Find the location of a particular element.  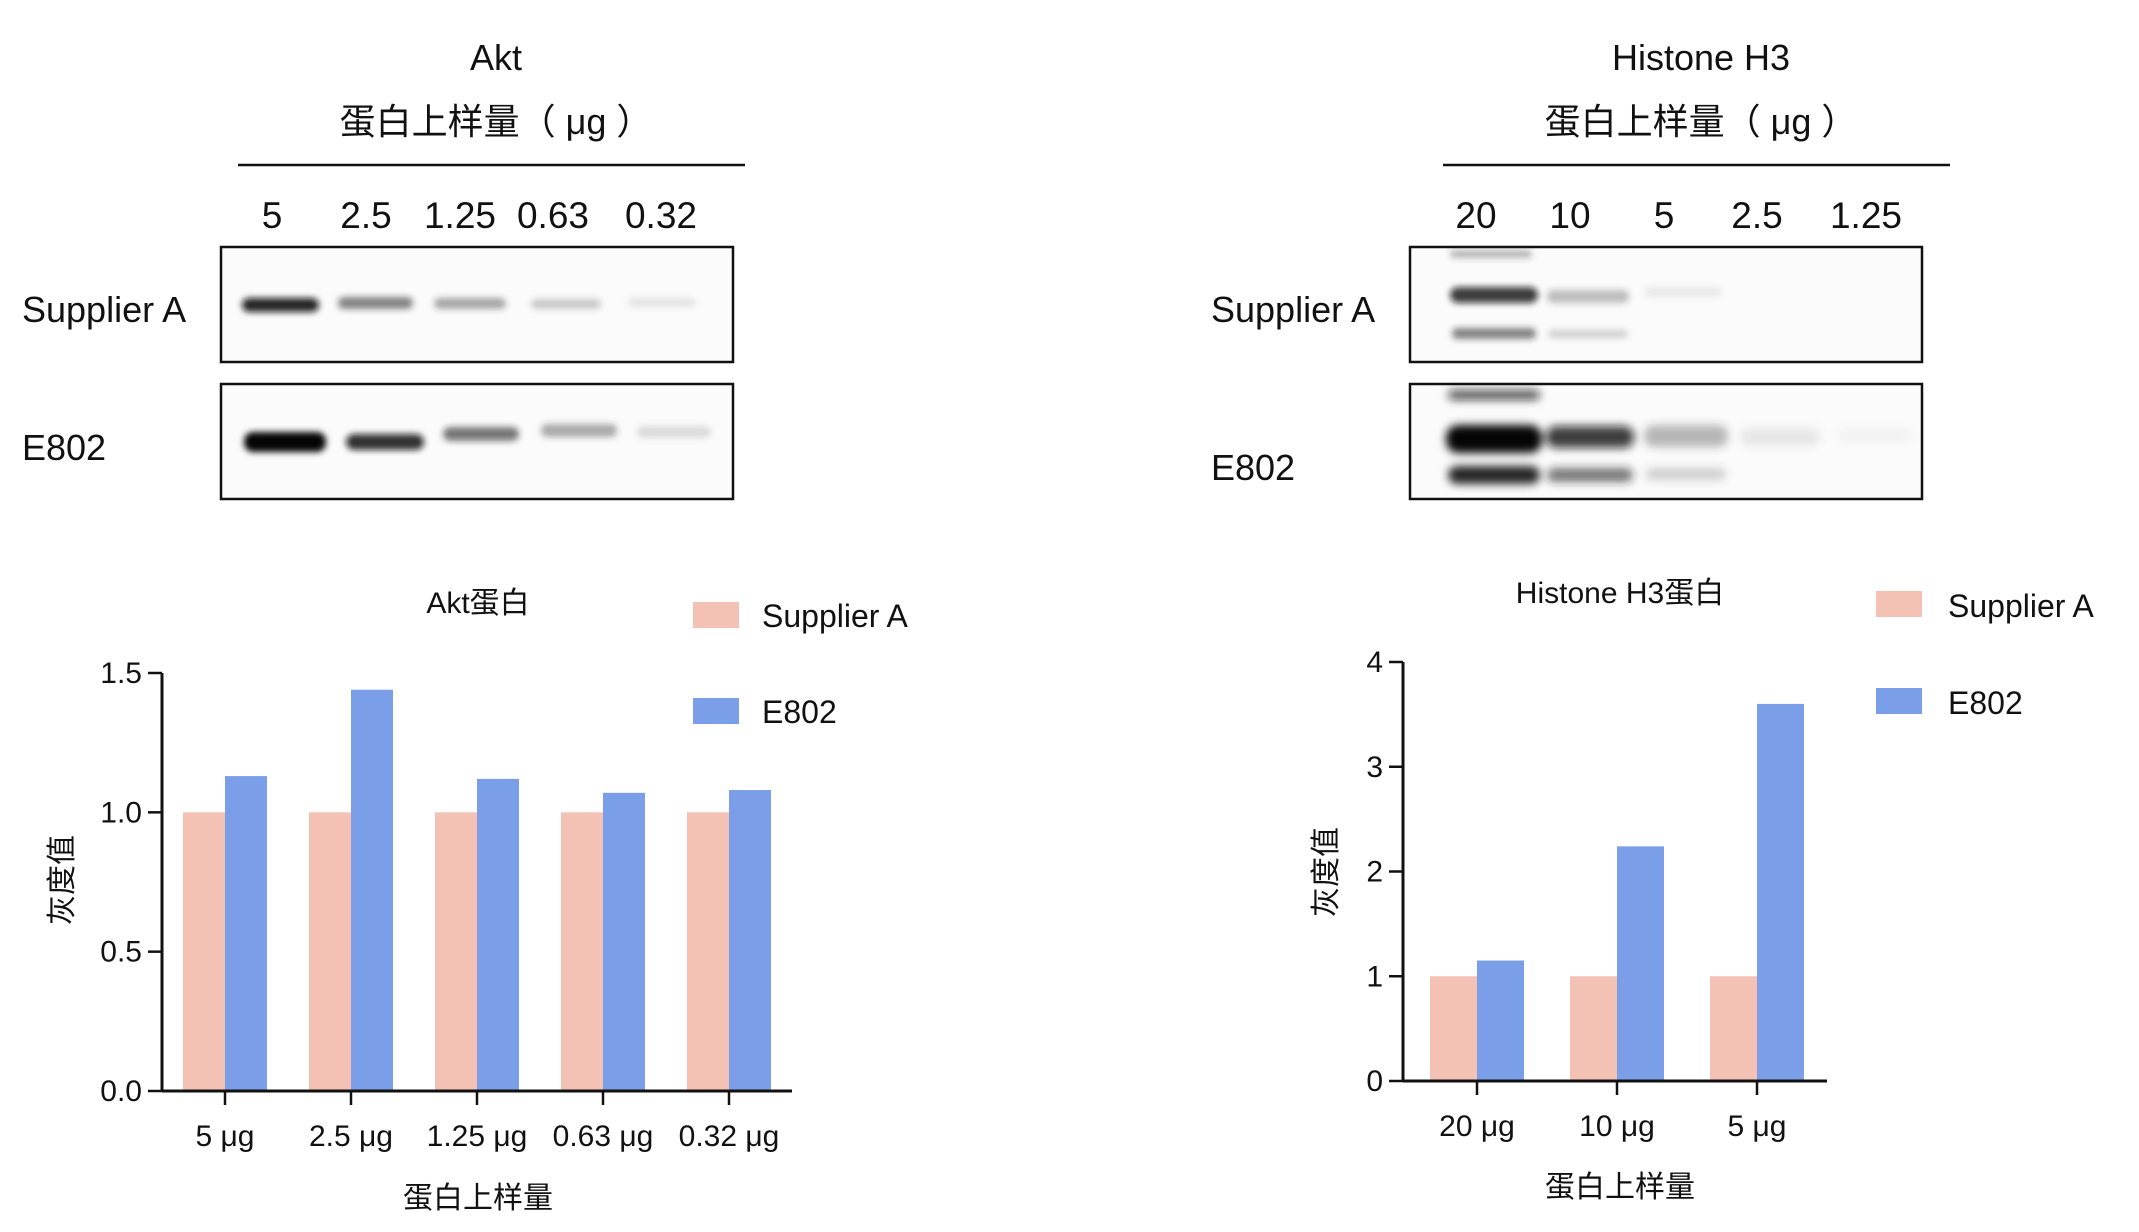

blot-h3-bands-supplier-a is located at coordinates (1586, 294).